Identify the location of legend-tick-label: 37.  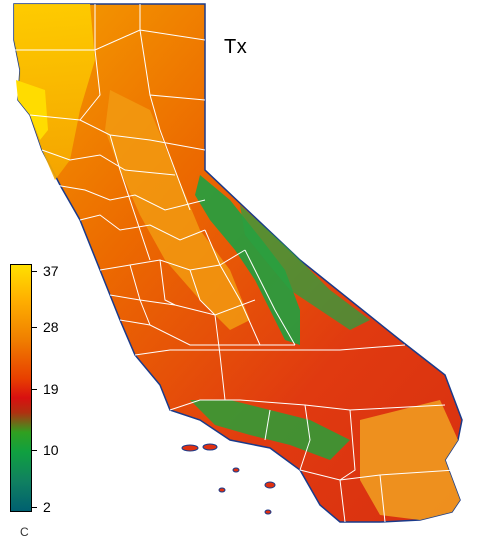
(51, 271).